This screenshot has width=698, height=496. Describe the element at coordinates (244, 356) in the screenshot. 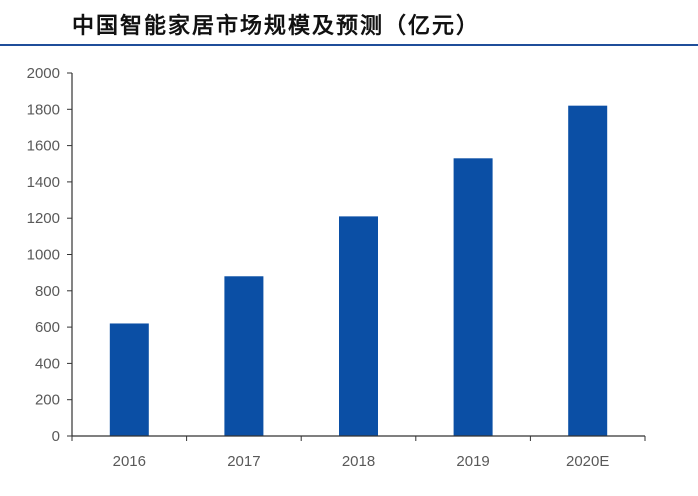

I see `bar-2017` at that location.